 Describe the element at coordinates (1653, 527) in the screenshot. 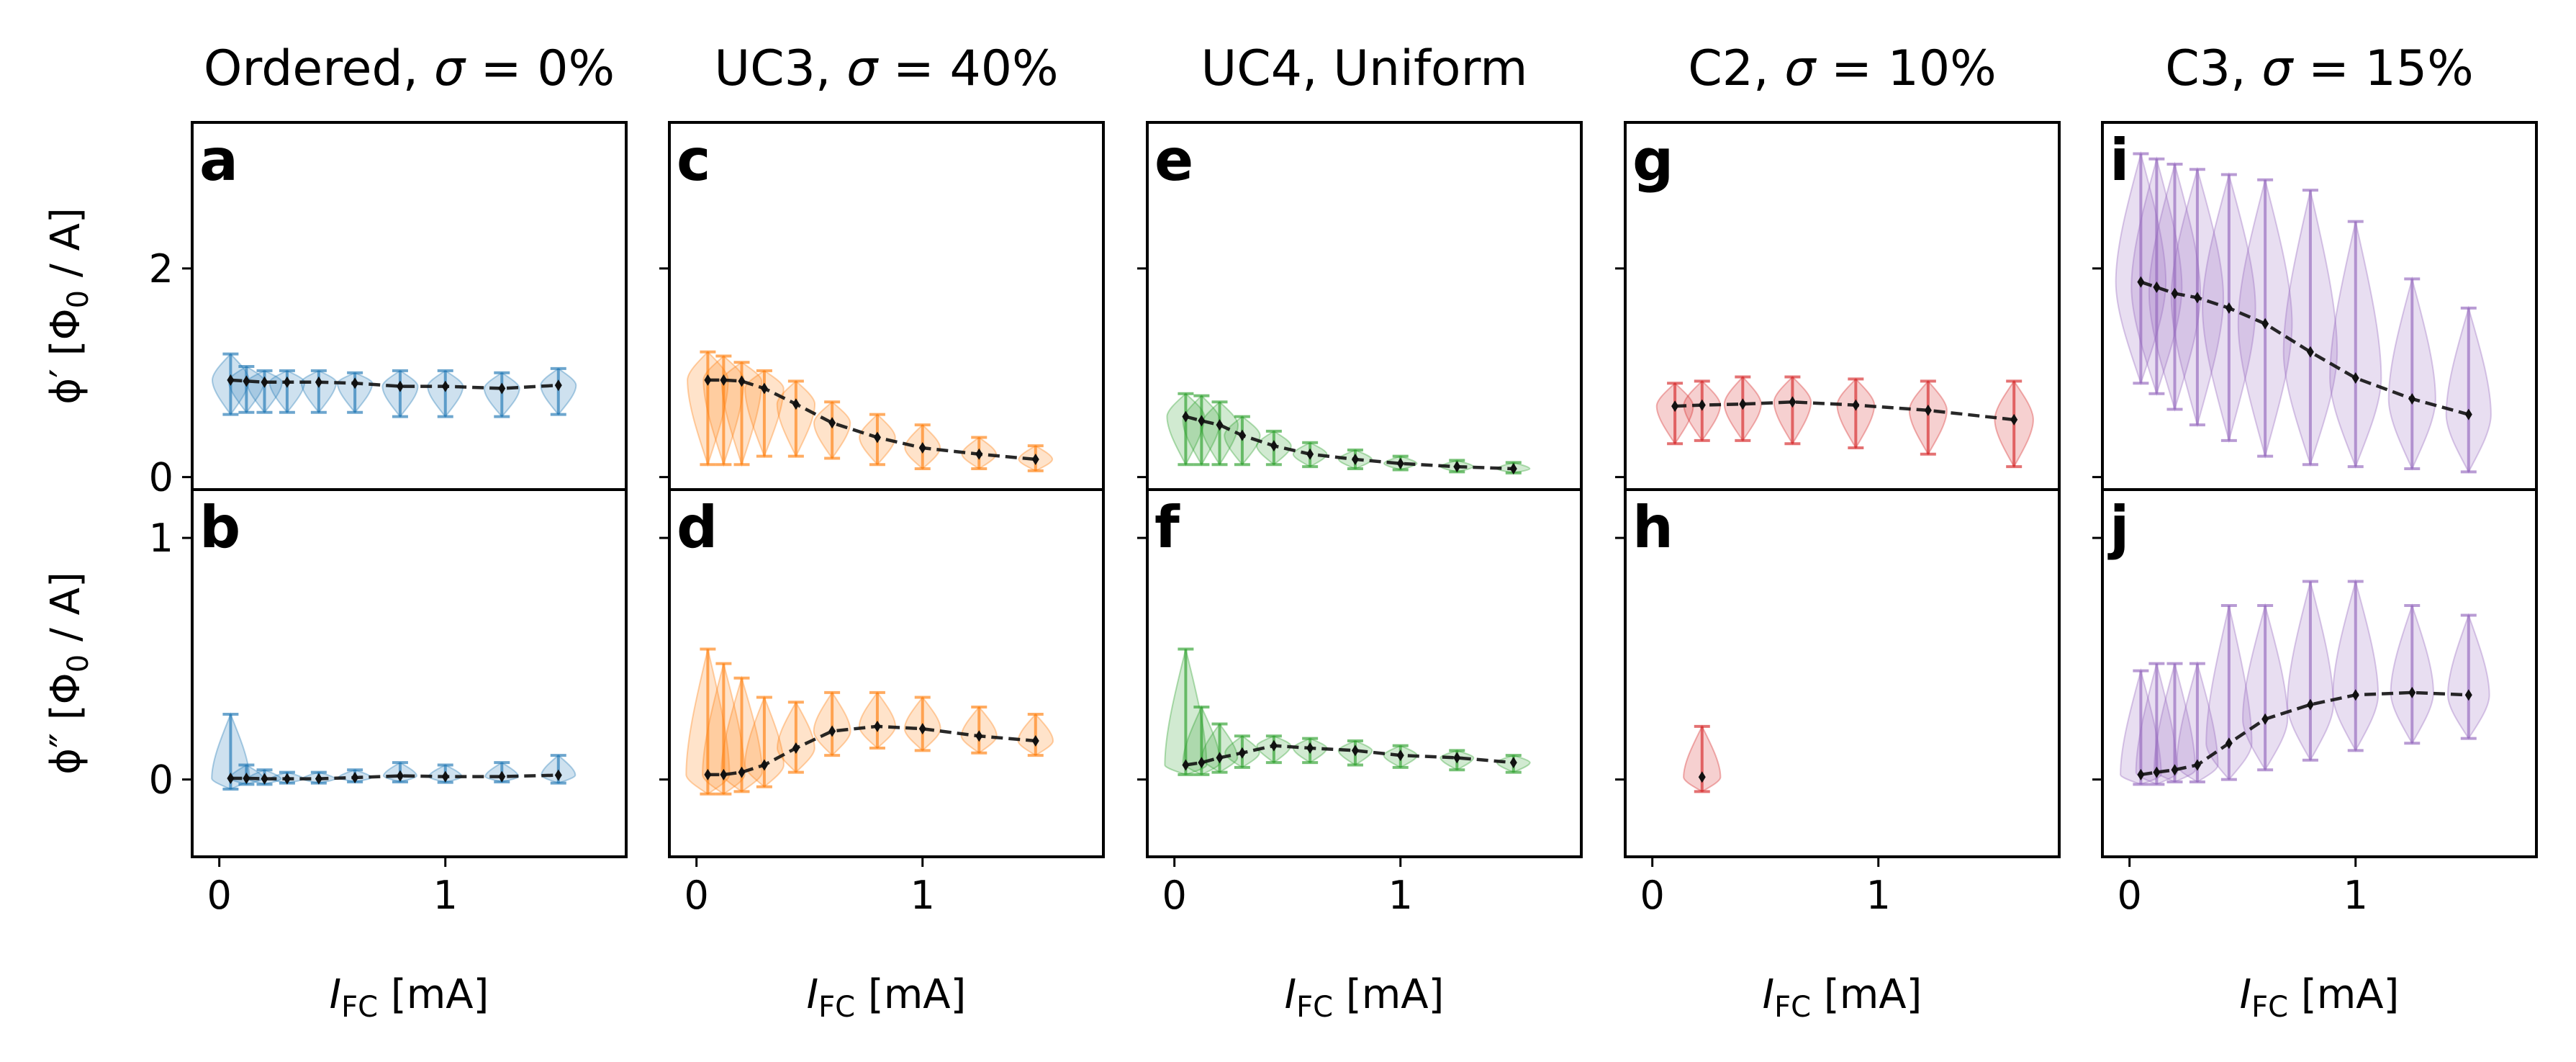

I see `panel-label: h` at that location.